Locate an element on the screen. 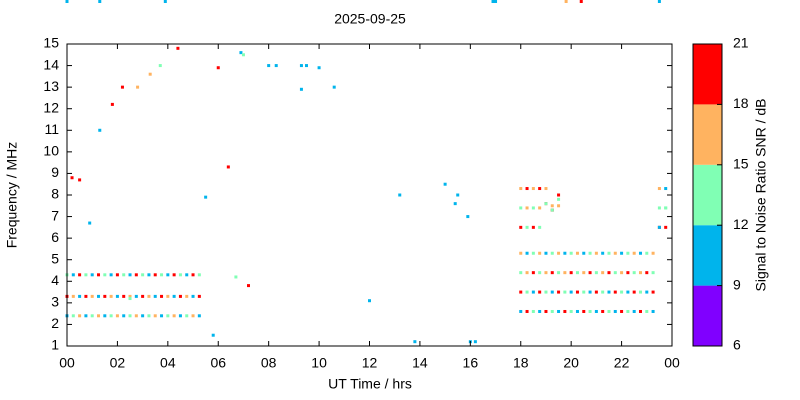 The width and height of the screenshot is (800, 400). y-tick-label: 6 is located at coordinates (55, 237).